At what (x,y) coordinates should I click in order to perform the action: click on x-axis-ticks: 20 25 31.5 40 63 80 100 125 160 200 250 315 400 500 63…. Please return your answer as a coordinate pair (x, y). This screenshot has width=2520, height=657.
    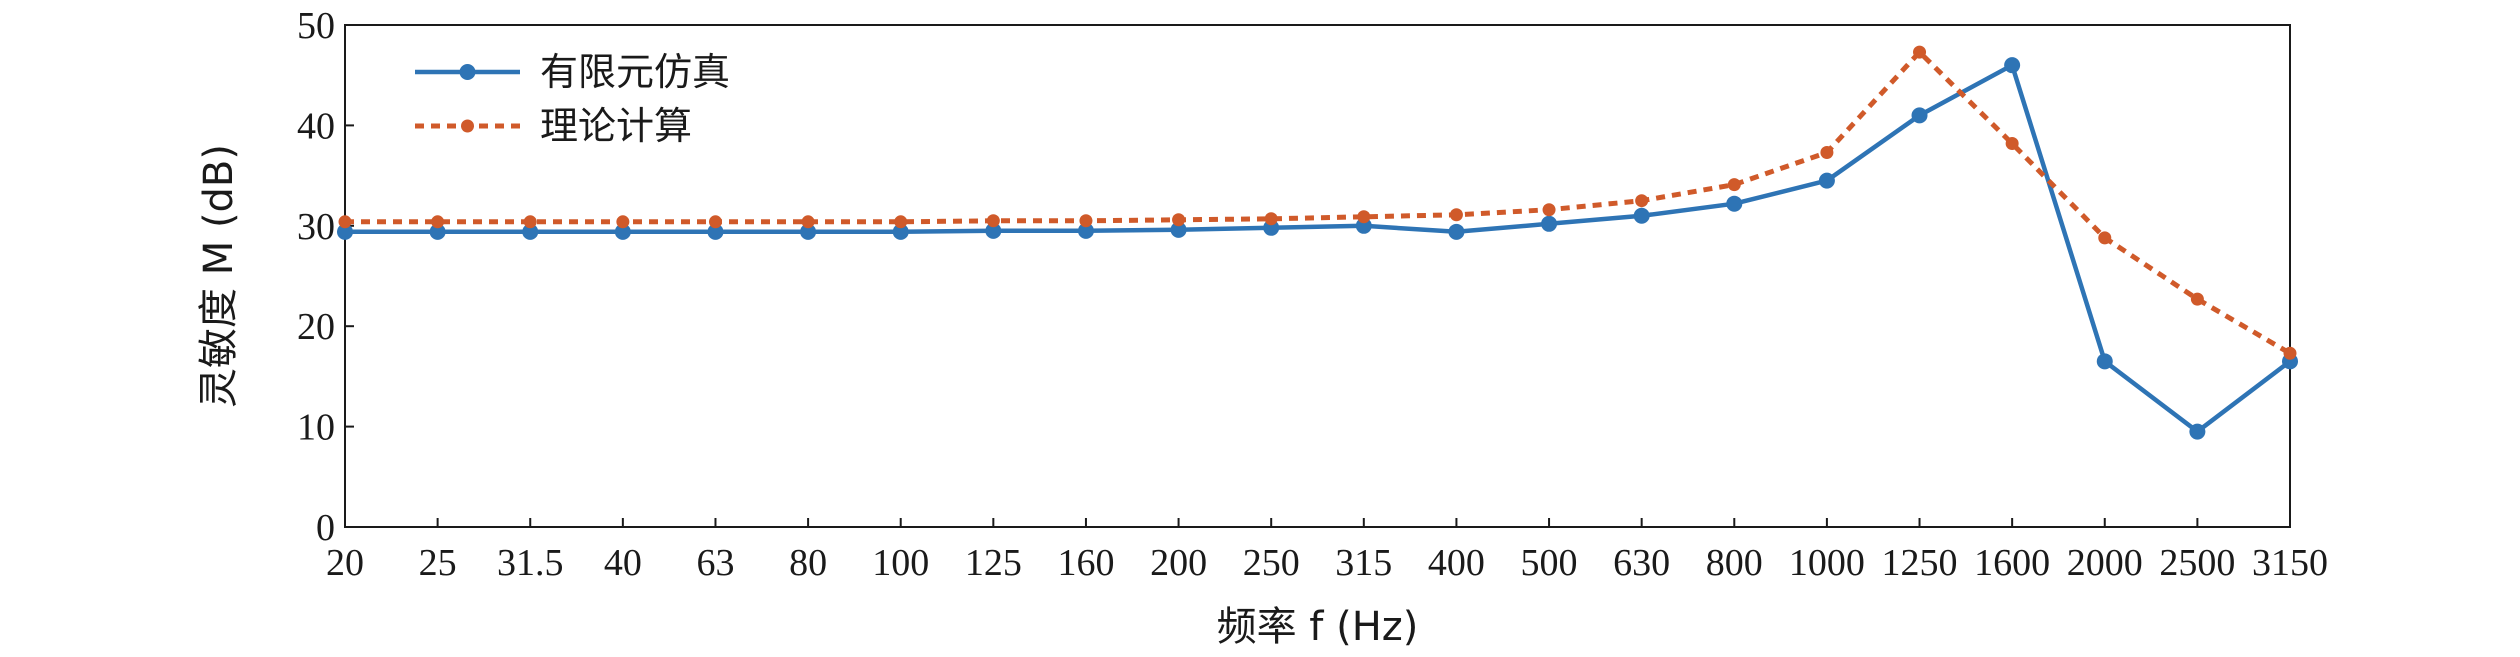
    Looking at the image, I should click on (1327, 551).